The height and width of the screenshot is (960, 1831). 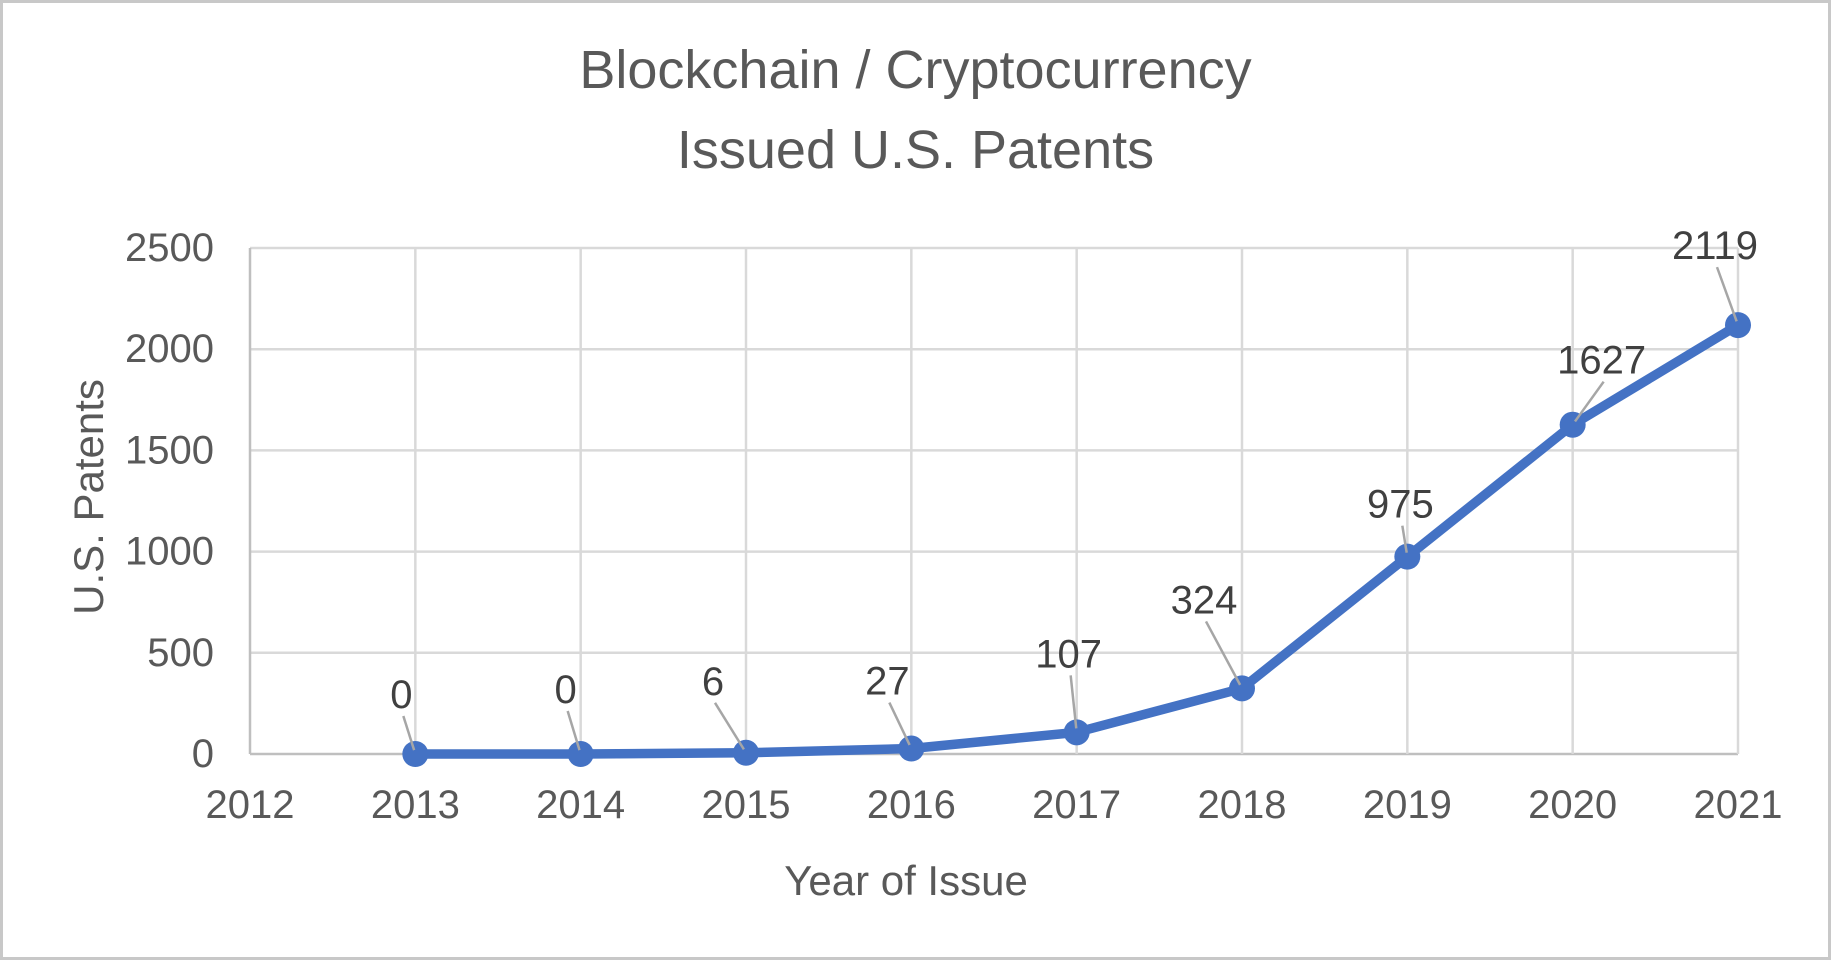 I want to click on y-tick-label: 2000, so click(x=169, y=349).